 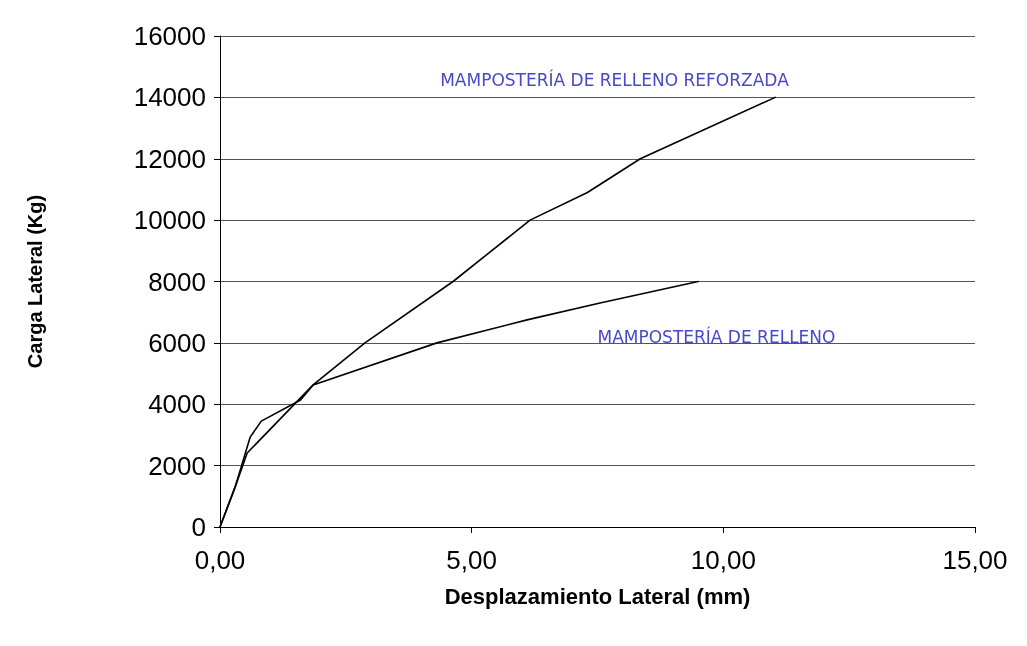 What do you see at coordinates (975, 560) in the screenshot?
I see `x-tick-label: 15,00` at bounding box center [975, 560].